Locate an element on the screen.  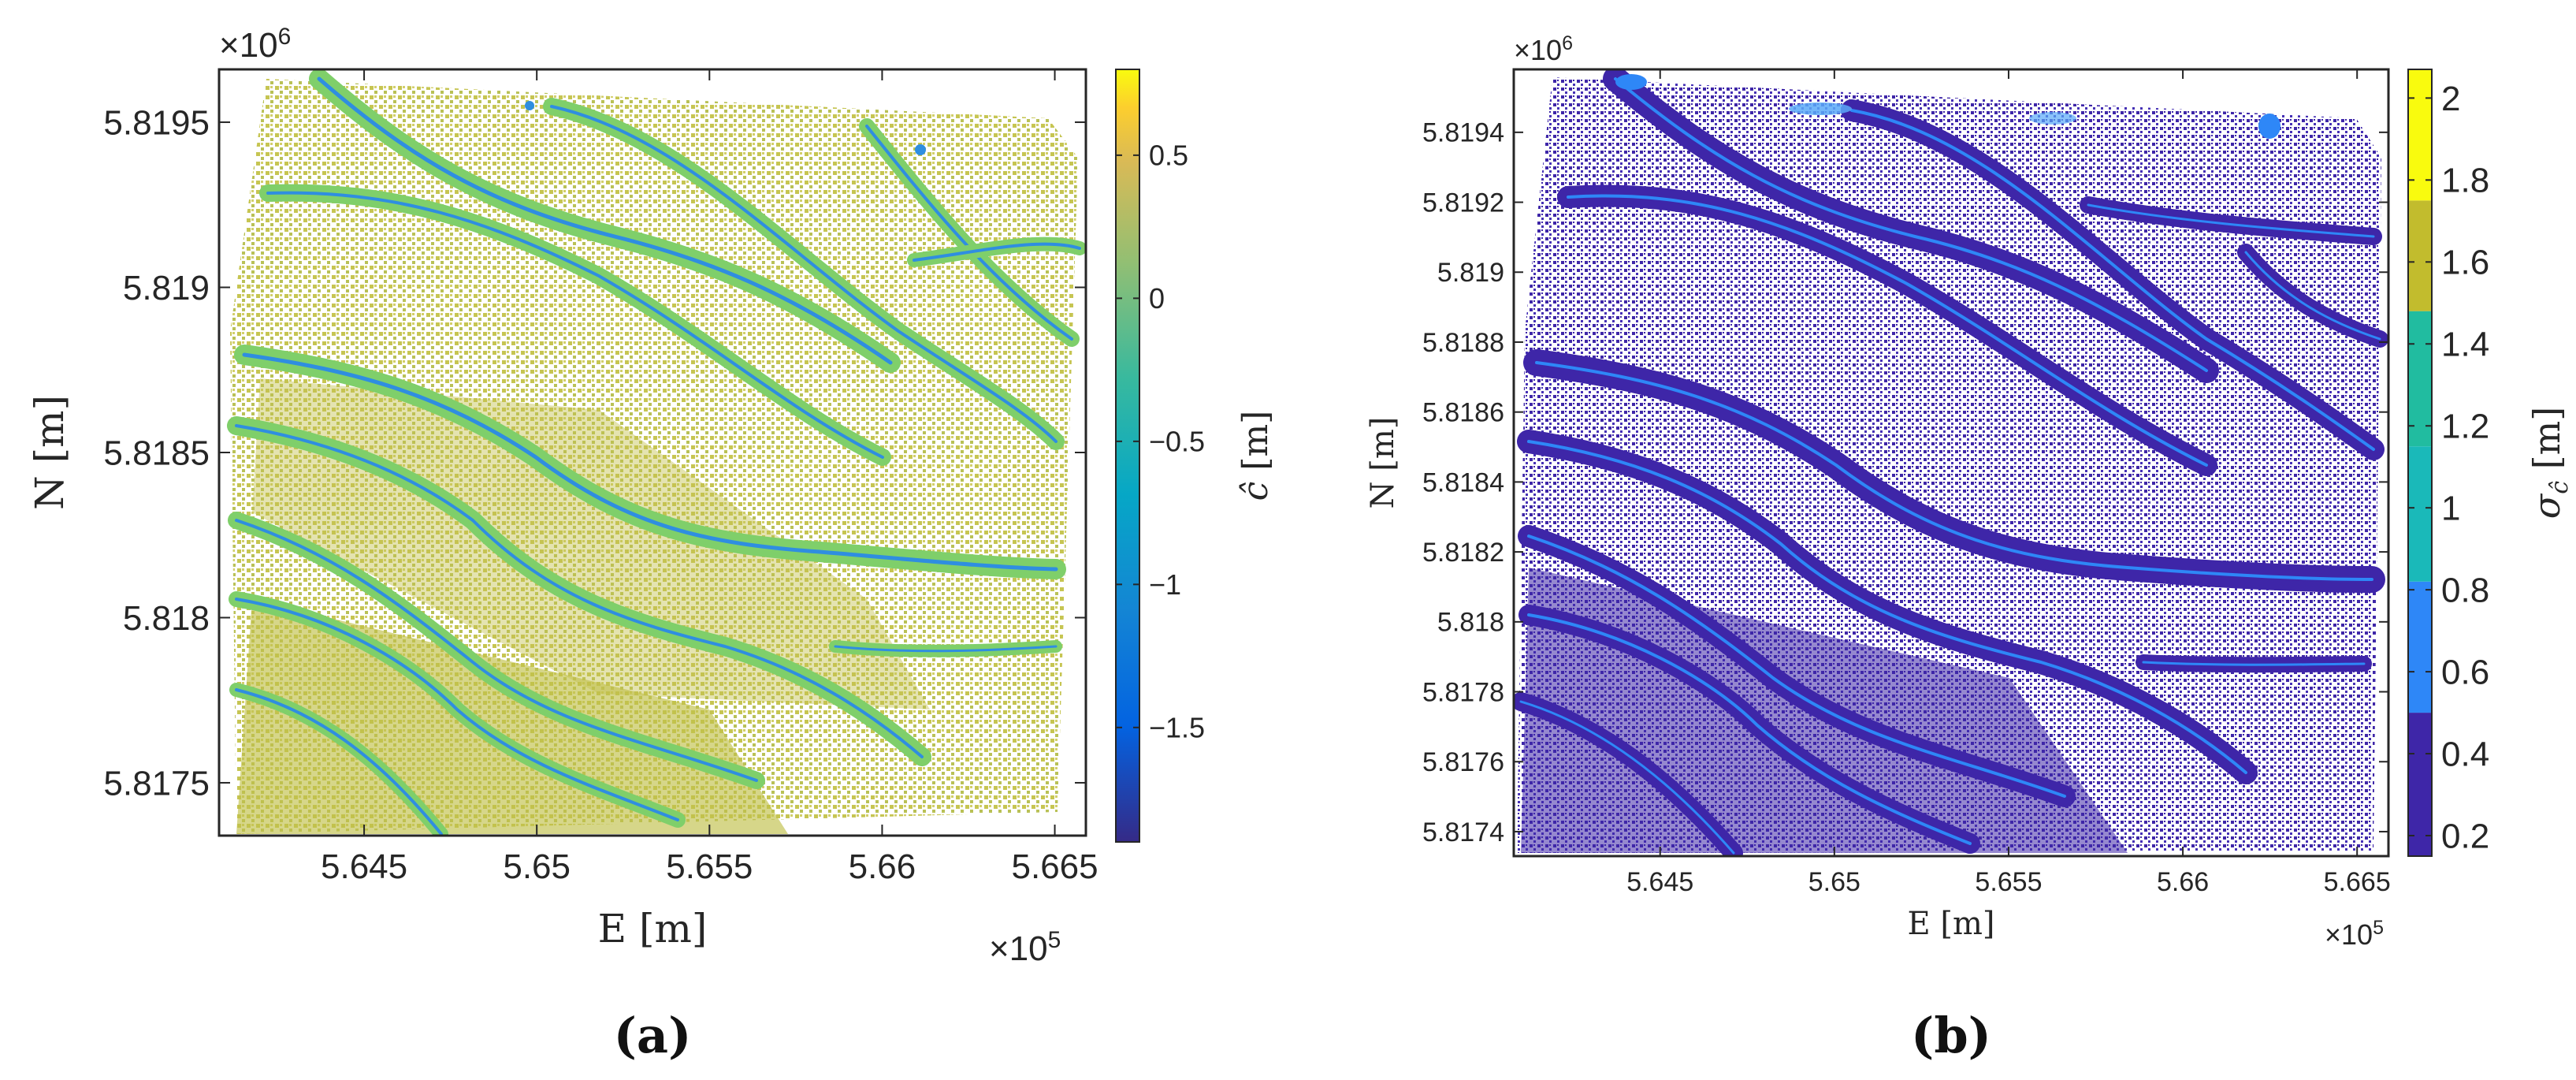
y-tick-label: 5.8186 is located at coordinates (1463, 413).